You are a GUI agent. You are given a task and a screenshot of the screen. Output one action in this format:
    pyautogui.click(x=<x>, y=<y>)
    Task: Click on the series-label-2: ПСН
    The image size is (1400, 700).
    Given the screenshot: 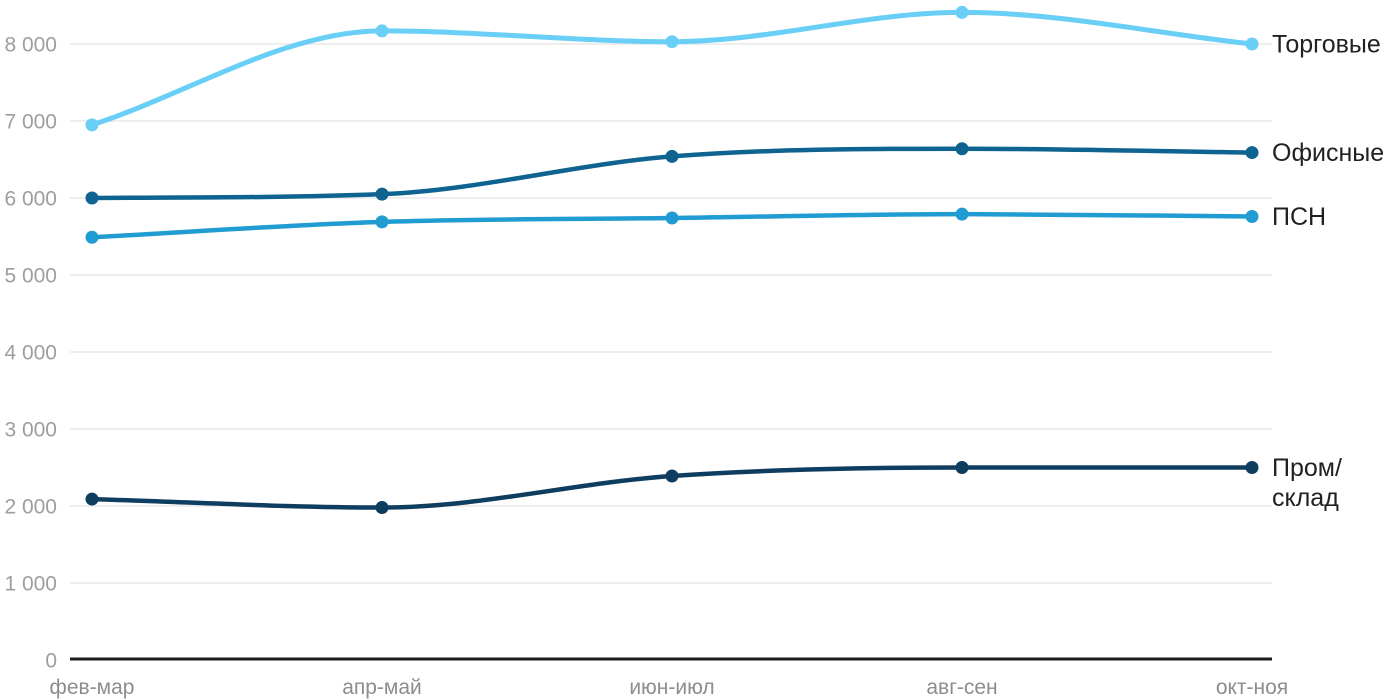 What is the action you would take?
    pyautogui.click(x=1299, y=217)
    